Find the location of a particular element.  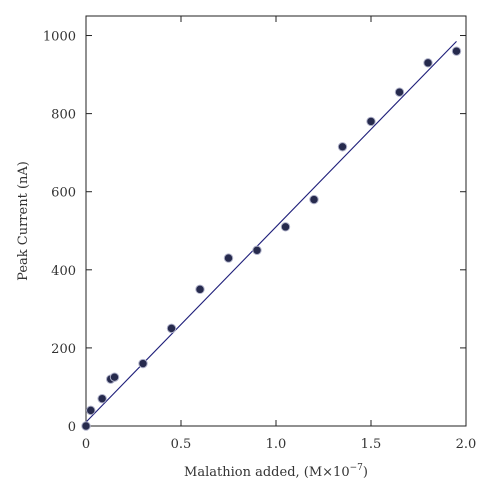

x-tick-label: 2.0 is located at coordinates (466, 444).